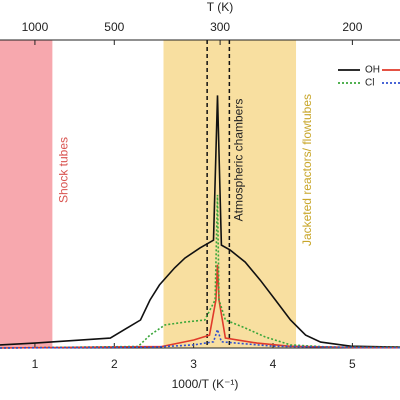 Image resolution: width=400 pixels, height=400 pixels. Describe the element at coordinates (193, 364) in the screenshot. I see `x-tick-label: 3` at that location.